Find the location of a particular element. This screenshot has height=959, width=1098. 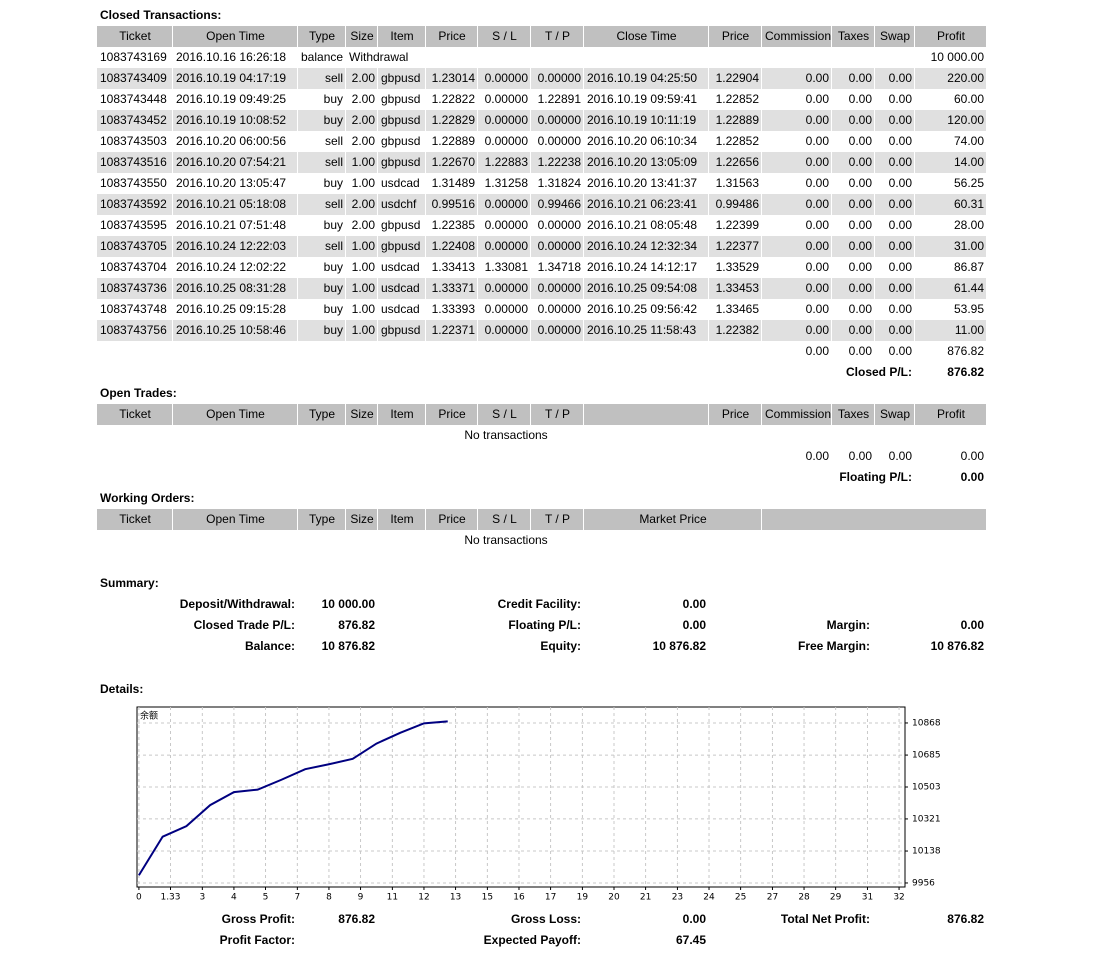

x-tick-label: 12 is located at coordinates (423, 898).